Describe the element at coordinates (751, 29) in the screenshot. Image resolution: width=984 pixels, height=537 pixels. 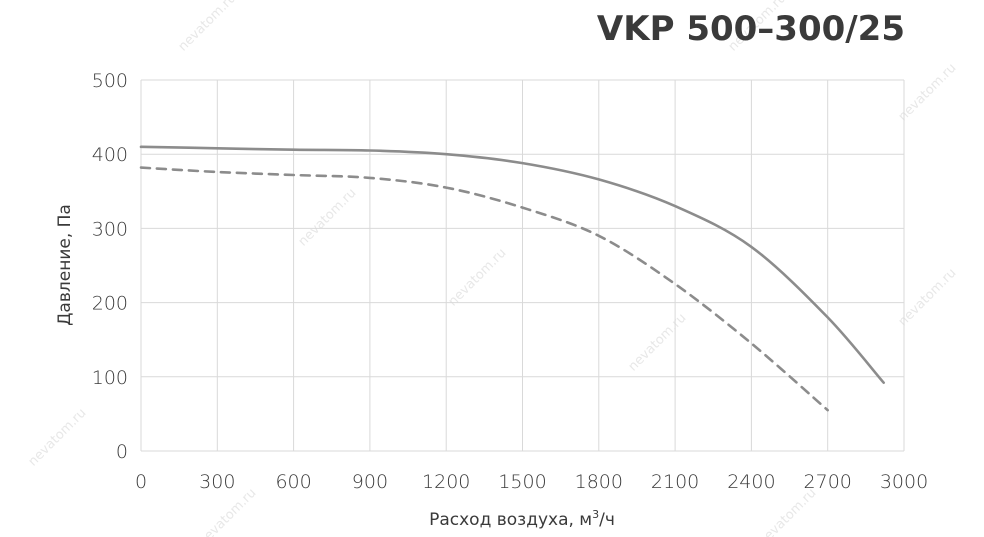
I see `chart-title: VKP 500–300/25` at that location.